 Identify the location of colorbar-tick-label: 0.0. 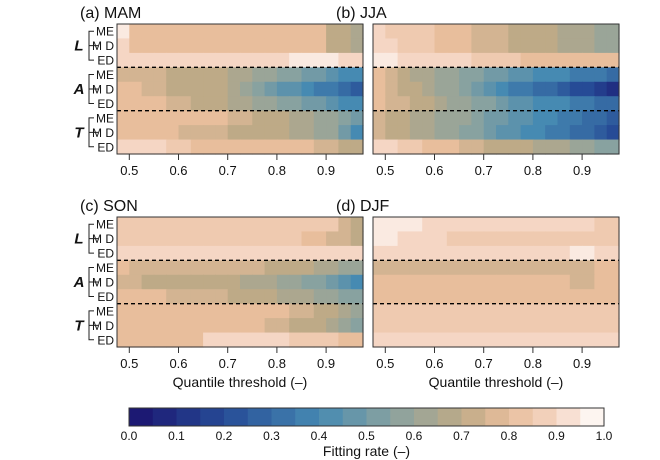
(129, 436).